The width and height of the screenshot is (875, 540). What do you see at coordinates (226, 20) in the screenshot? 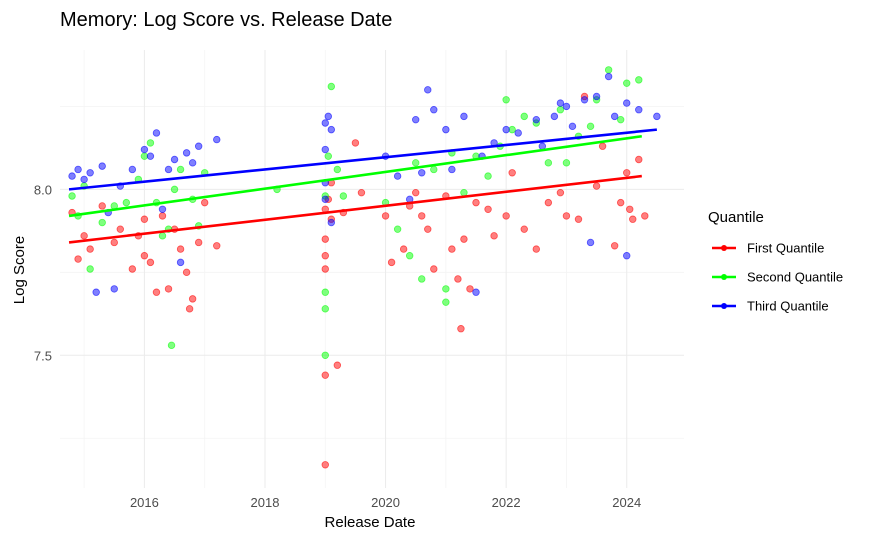
I see `chart-title: Memory: Log Score vs. Release Date` at bounding box center [226, 20].